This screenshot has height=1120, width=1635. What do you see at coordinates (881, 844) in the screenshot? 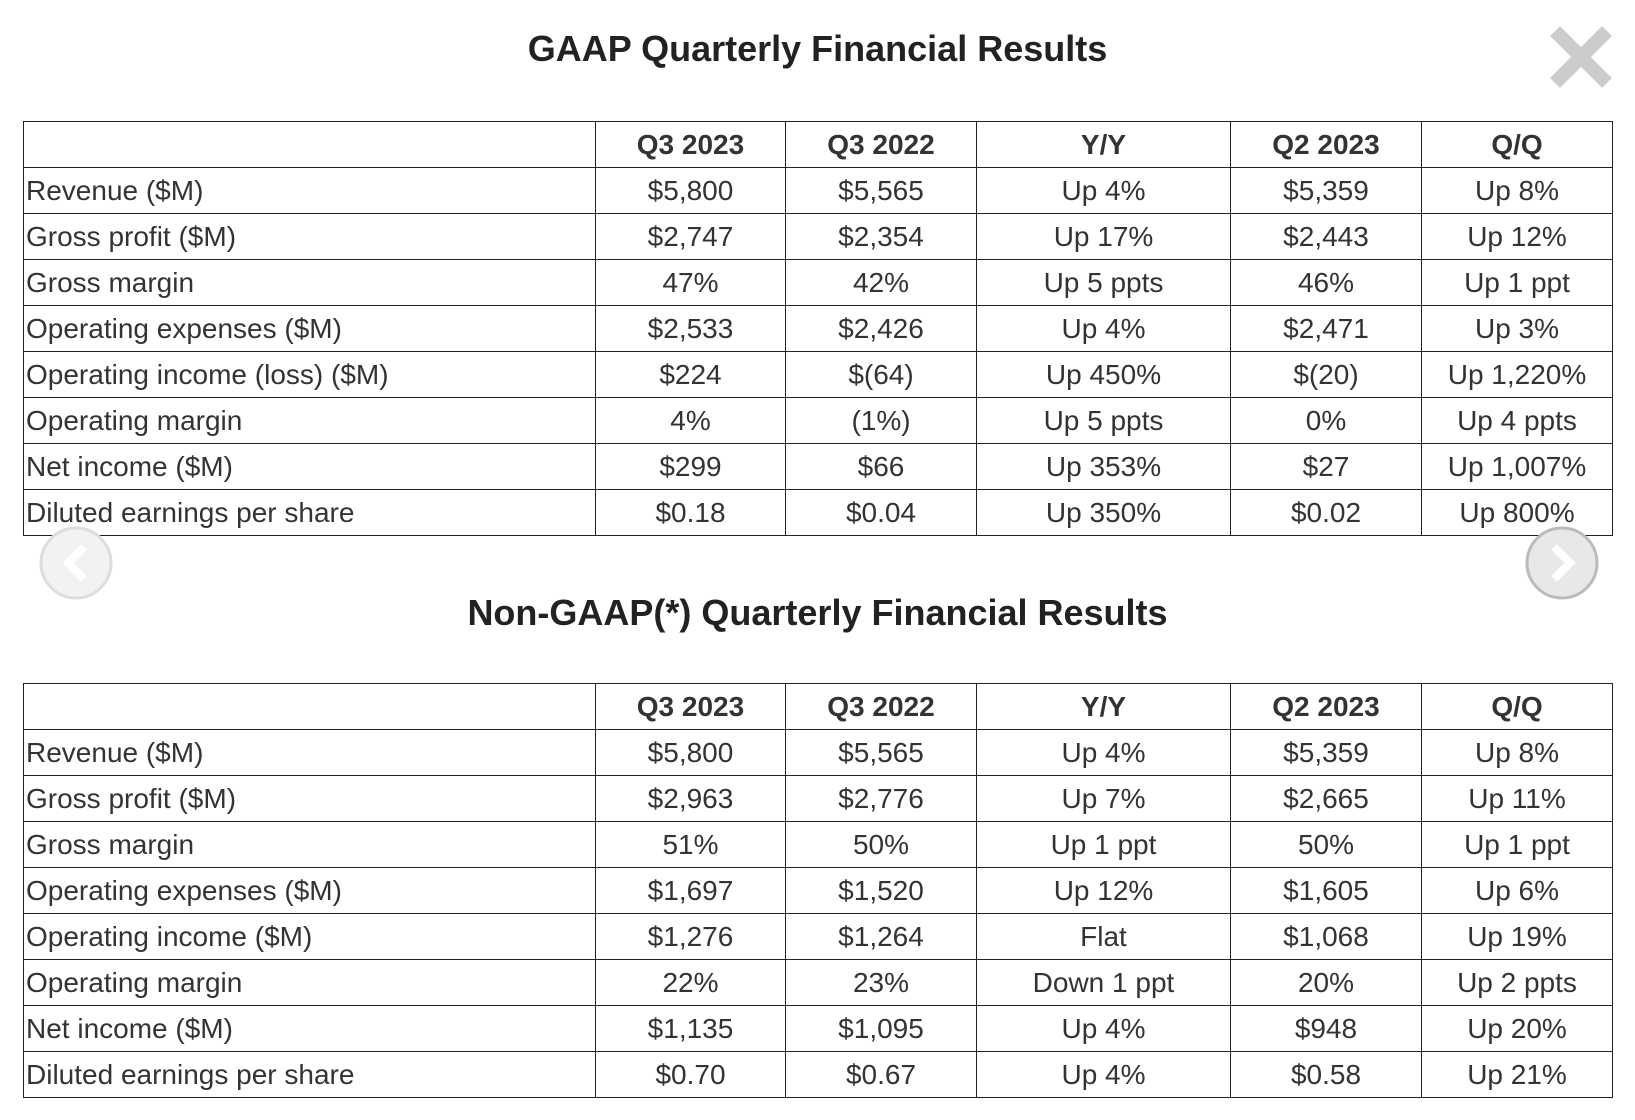
I see `cell: 50%` at bounding box center [881, 844].